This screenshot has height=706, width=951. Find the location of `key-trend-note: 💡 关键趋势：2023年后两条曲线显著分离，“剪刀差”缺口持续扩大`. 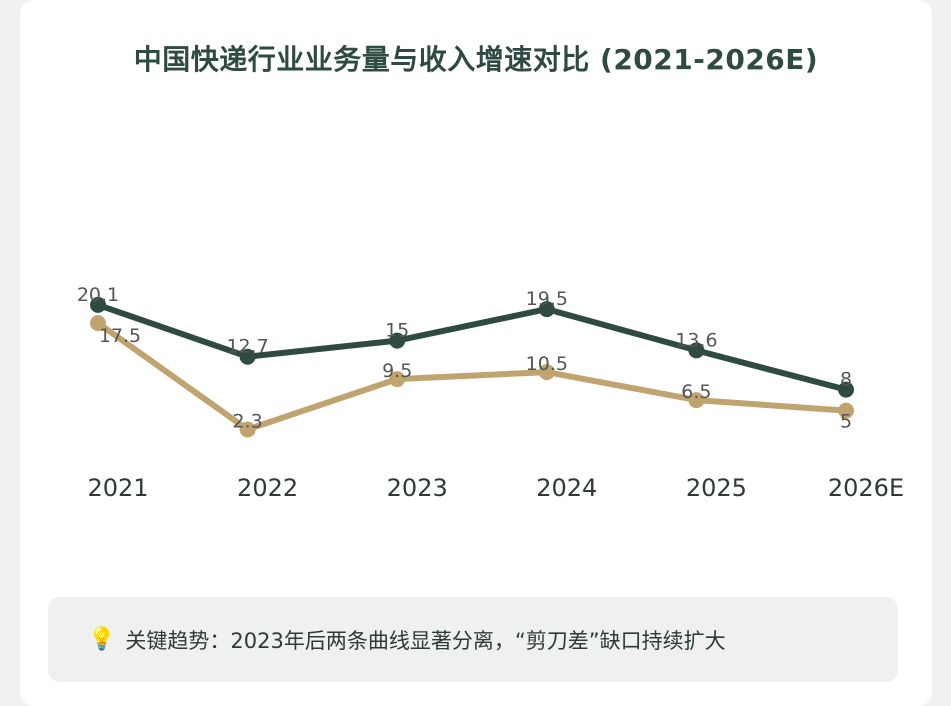

key-trend-note: 💡 关键趋势：2023年后两条曲线显著分离，“剪刀差”缺口持续扩大 is located at coordinates (473, 639).